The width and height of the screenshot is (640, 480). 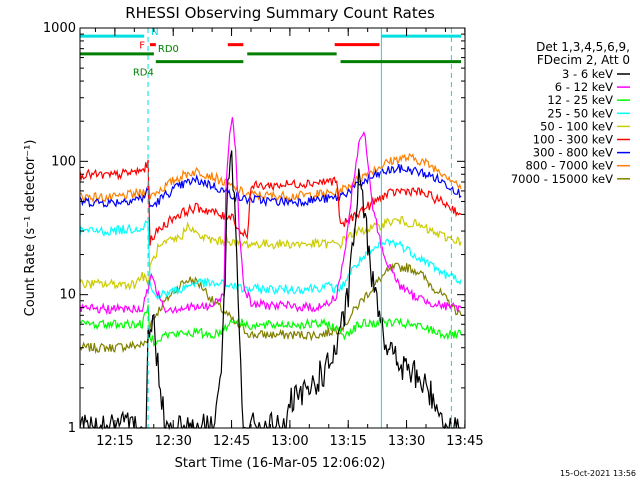 I want to click on legend-label-50-100-kev: 50 - 100 keV, so click(x=576, y=126).